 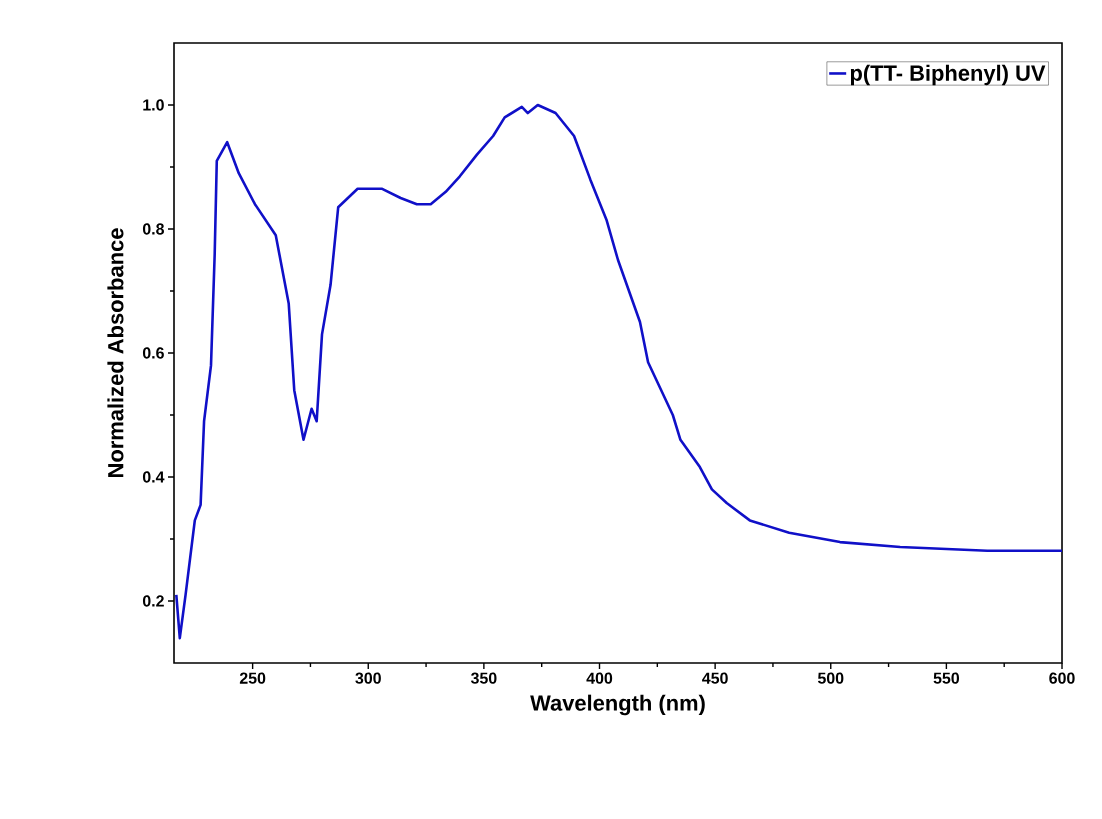 I want to click on y-tick-label: 0.2, so click(x=153, y=601).